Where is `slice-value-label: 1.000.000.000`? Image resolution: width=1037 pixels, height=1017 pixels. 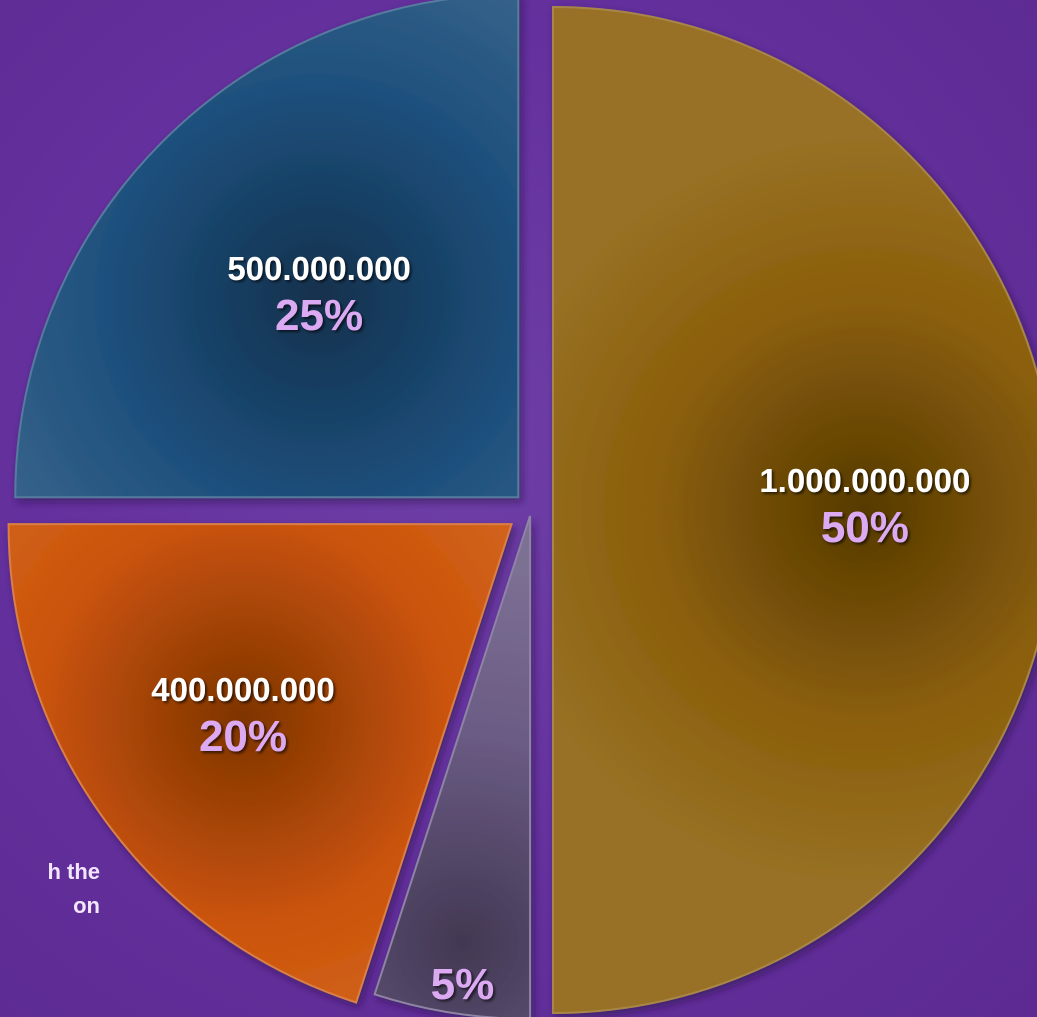
slice-value-label: 1.000.000.000 is located at coordinates (864, 480).